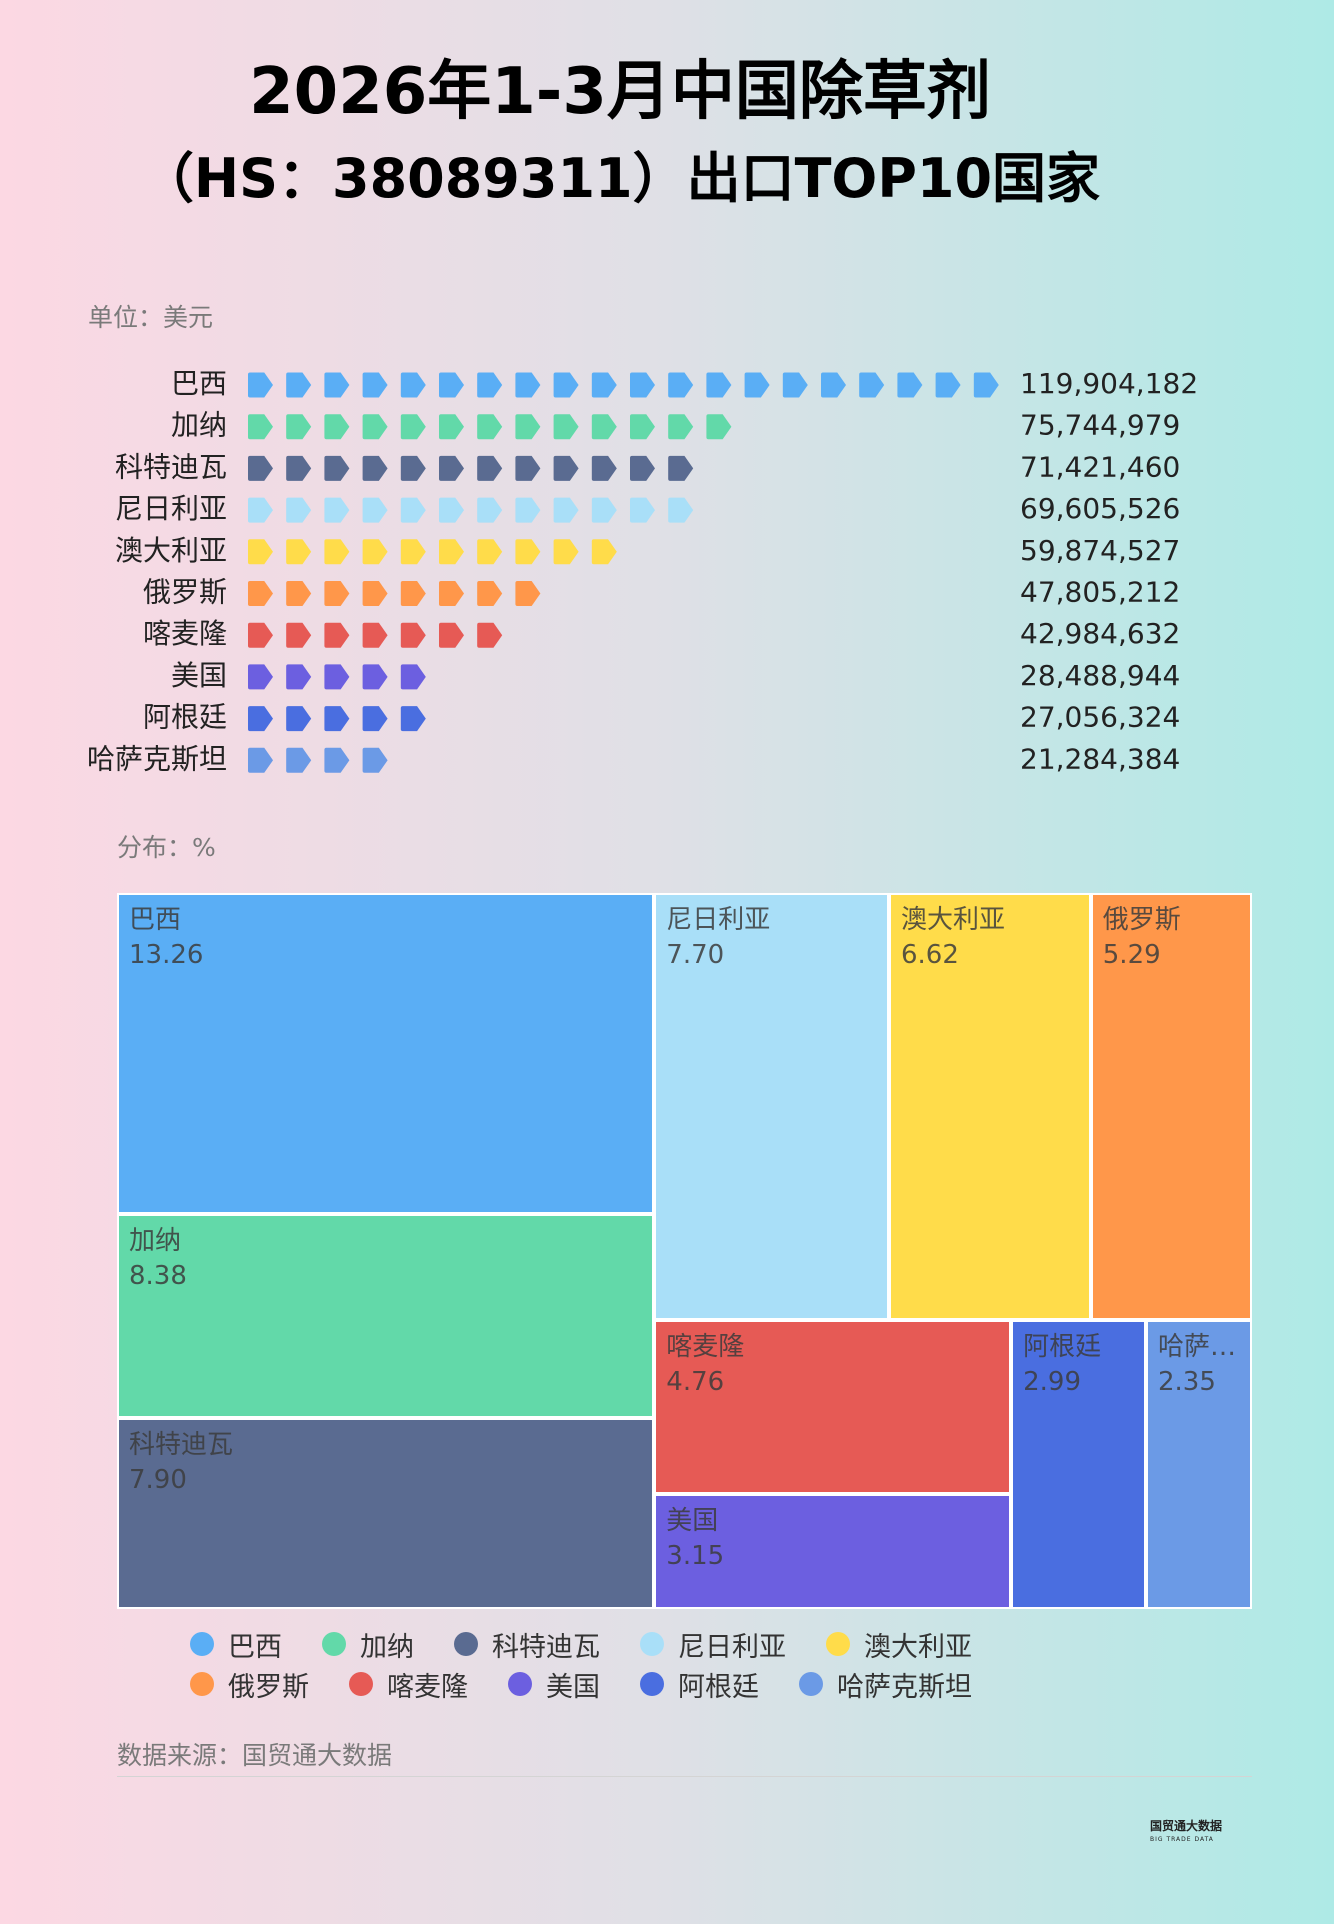 This screenshot has height=1924, width=1334. I want to click on legend-item: 澳大利亚, so click(899, 1645).